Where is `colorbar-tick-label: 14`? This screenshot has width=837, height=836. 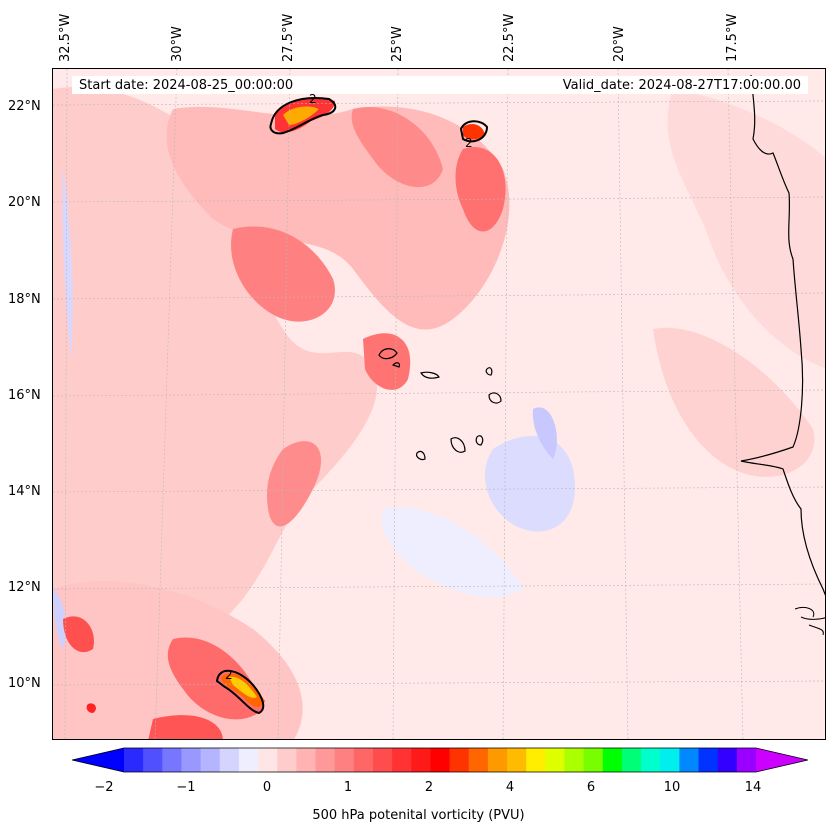
colorbar-tick-label: 14 is located at coordinates (753, 787).